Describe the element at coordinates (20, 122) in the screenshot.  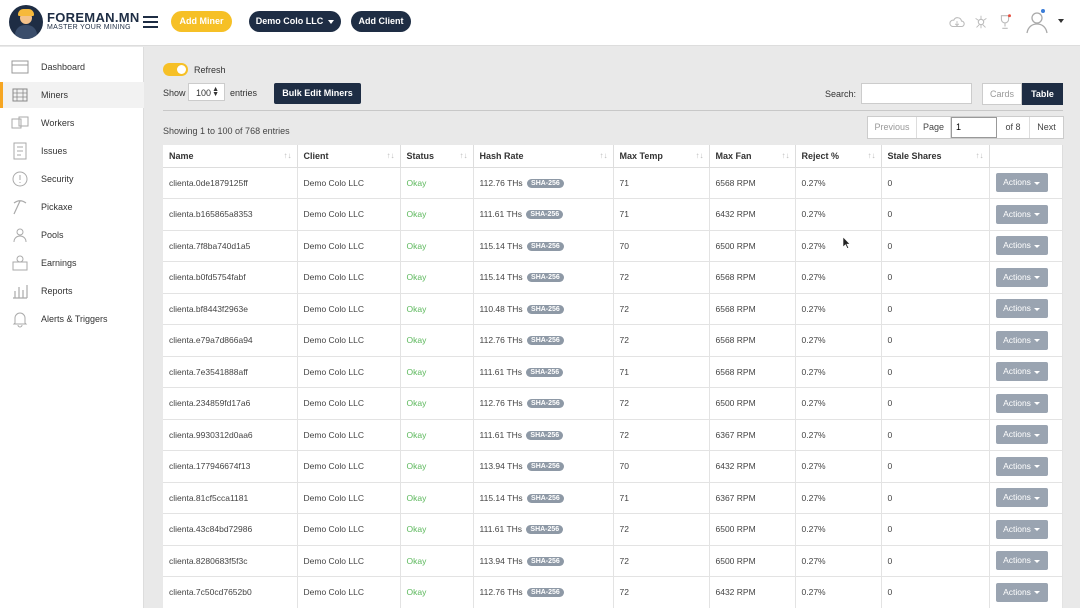
I see `workers-icon` at that location.